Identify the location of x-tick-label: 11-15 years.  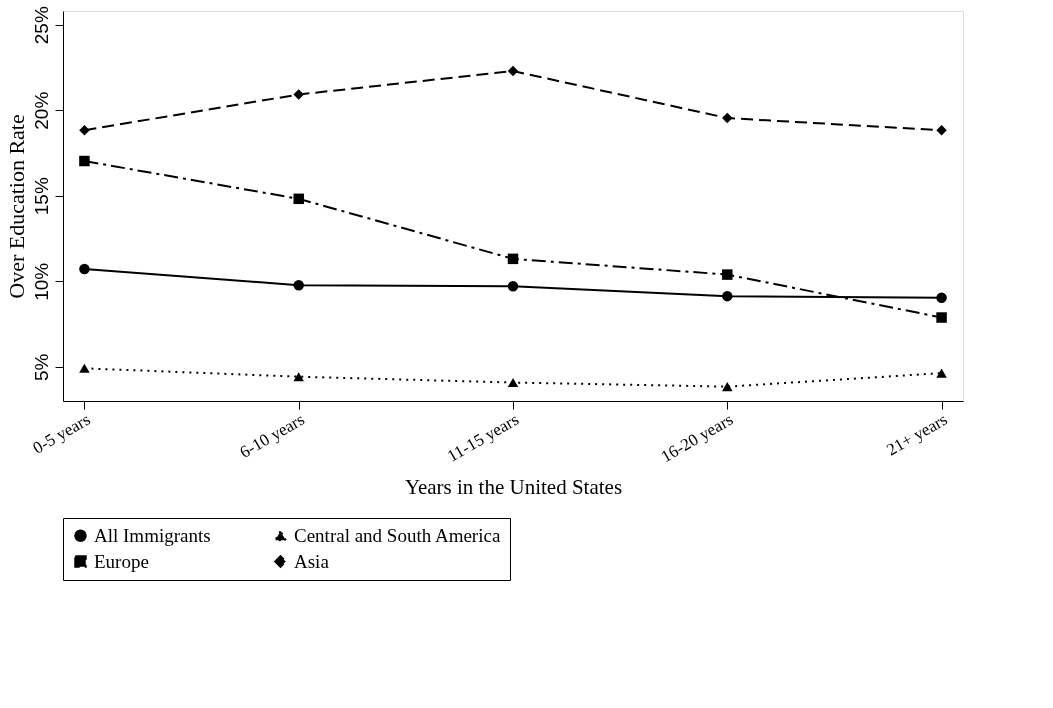
(482, 437).